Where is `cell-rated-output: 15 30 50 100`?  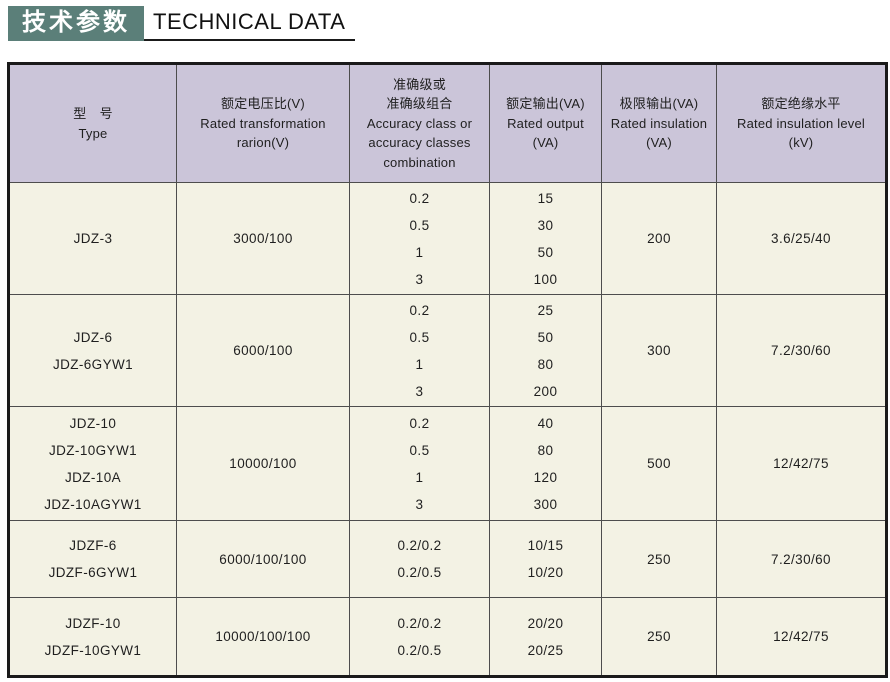
cell-rated-output: 15 30 50 100 is located at coordinates (545, 238).